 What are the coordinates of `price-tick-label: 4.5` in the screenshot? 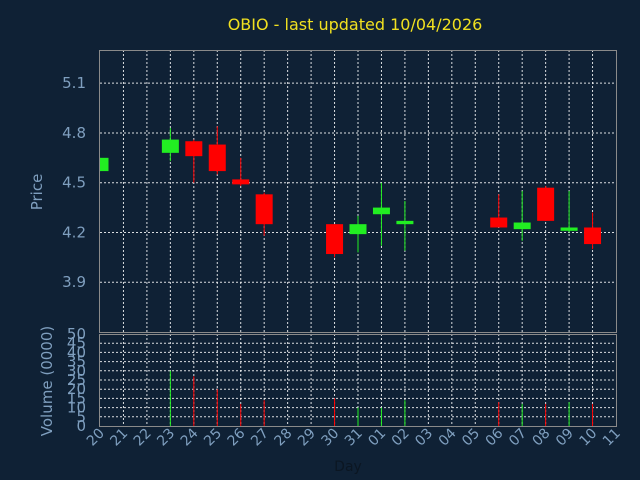 It's located at (74, 183).